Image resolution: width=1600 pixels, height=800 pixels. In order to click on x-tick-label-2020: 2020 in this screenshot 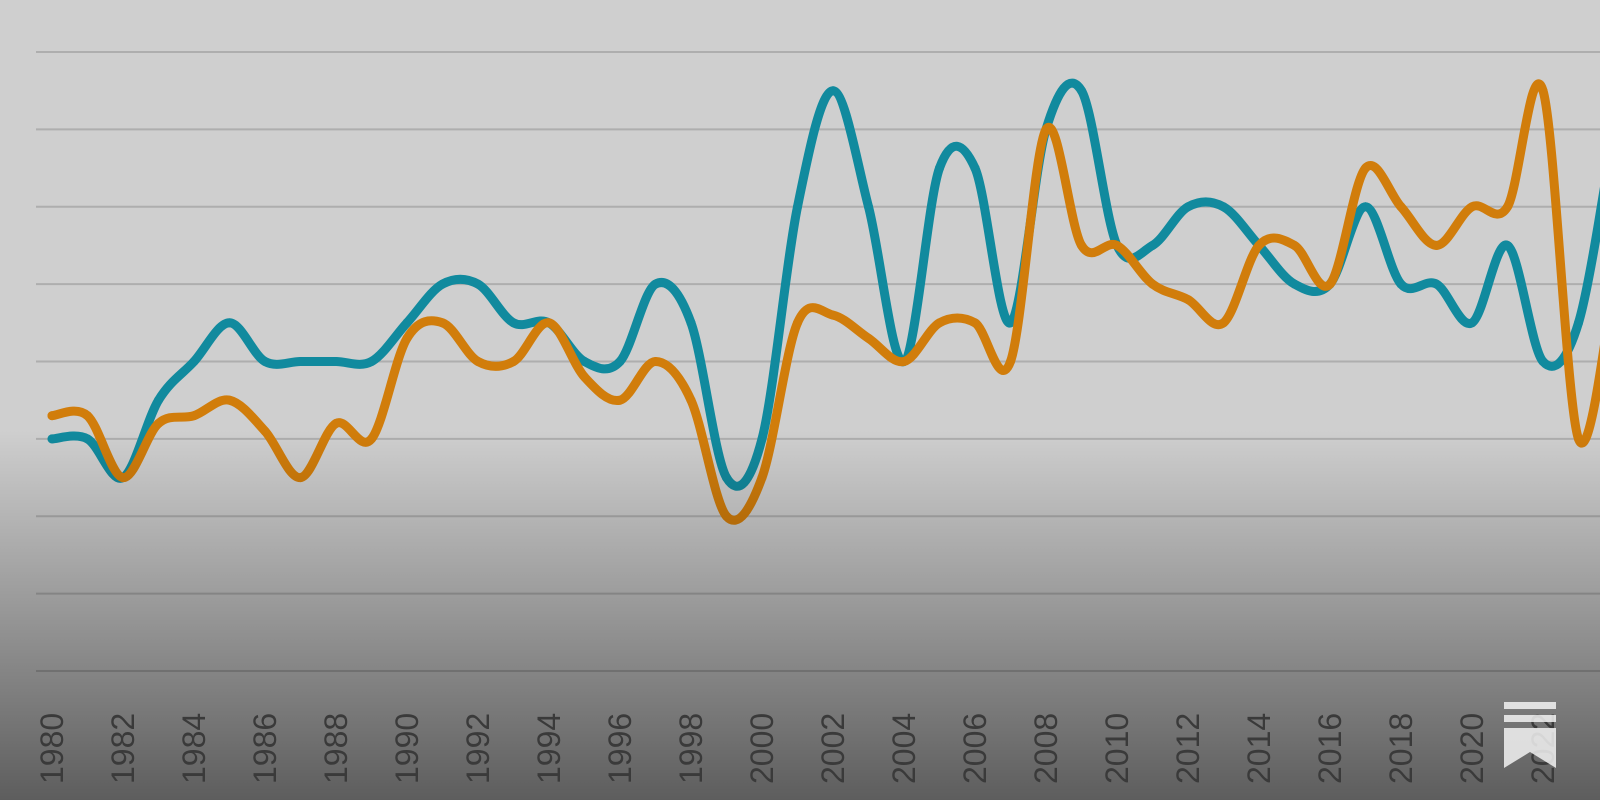, I will do `click(1472, 748)`.